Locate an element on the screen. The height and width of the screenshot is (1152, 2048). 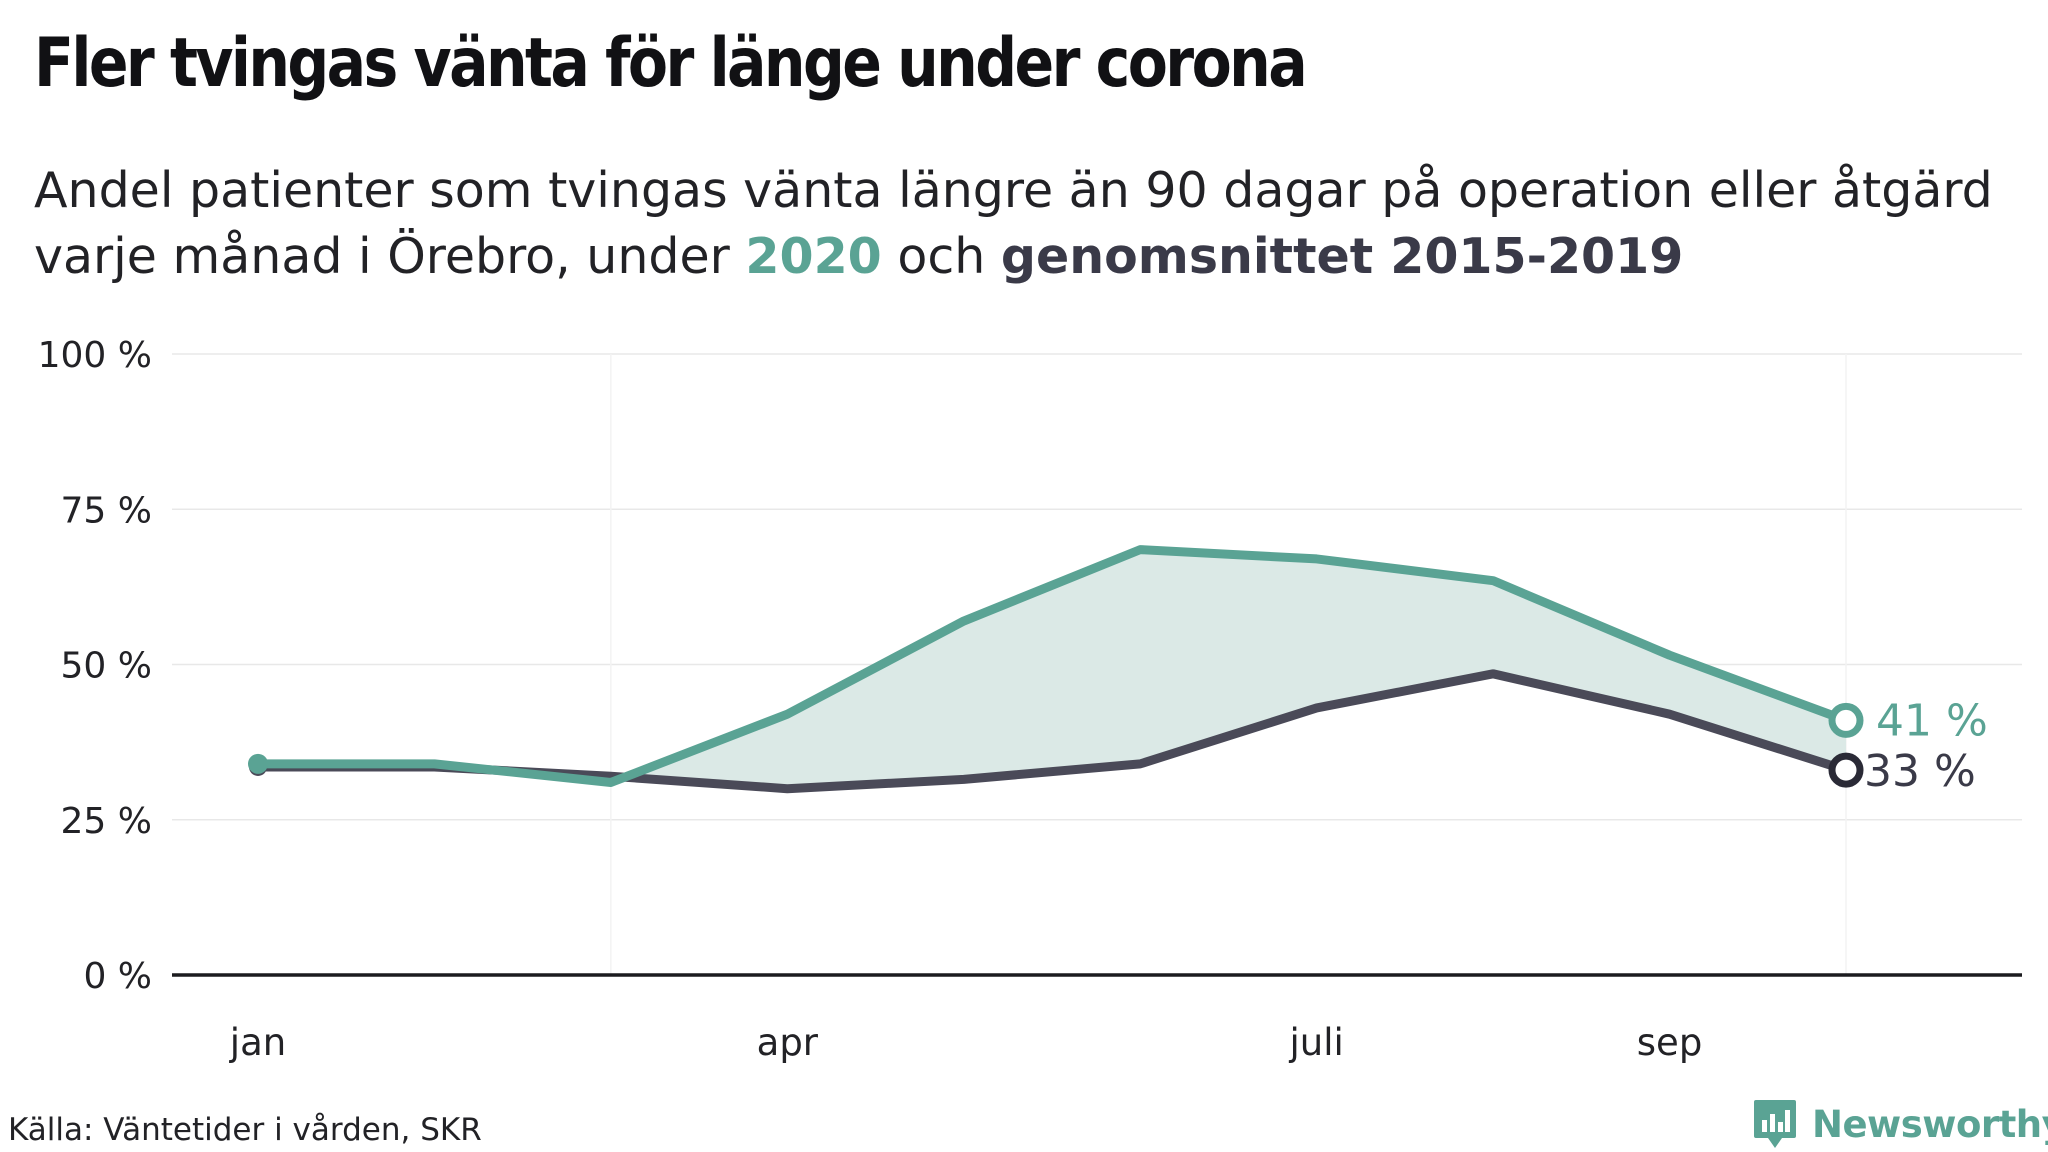
x-tick-label-jan: jan is located at coordinates (257, 1042).